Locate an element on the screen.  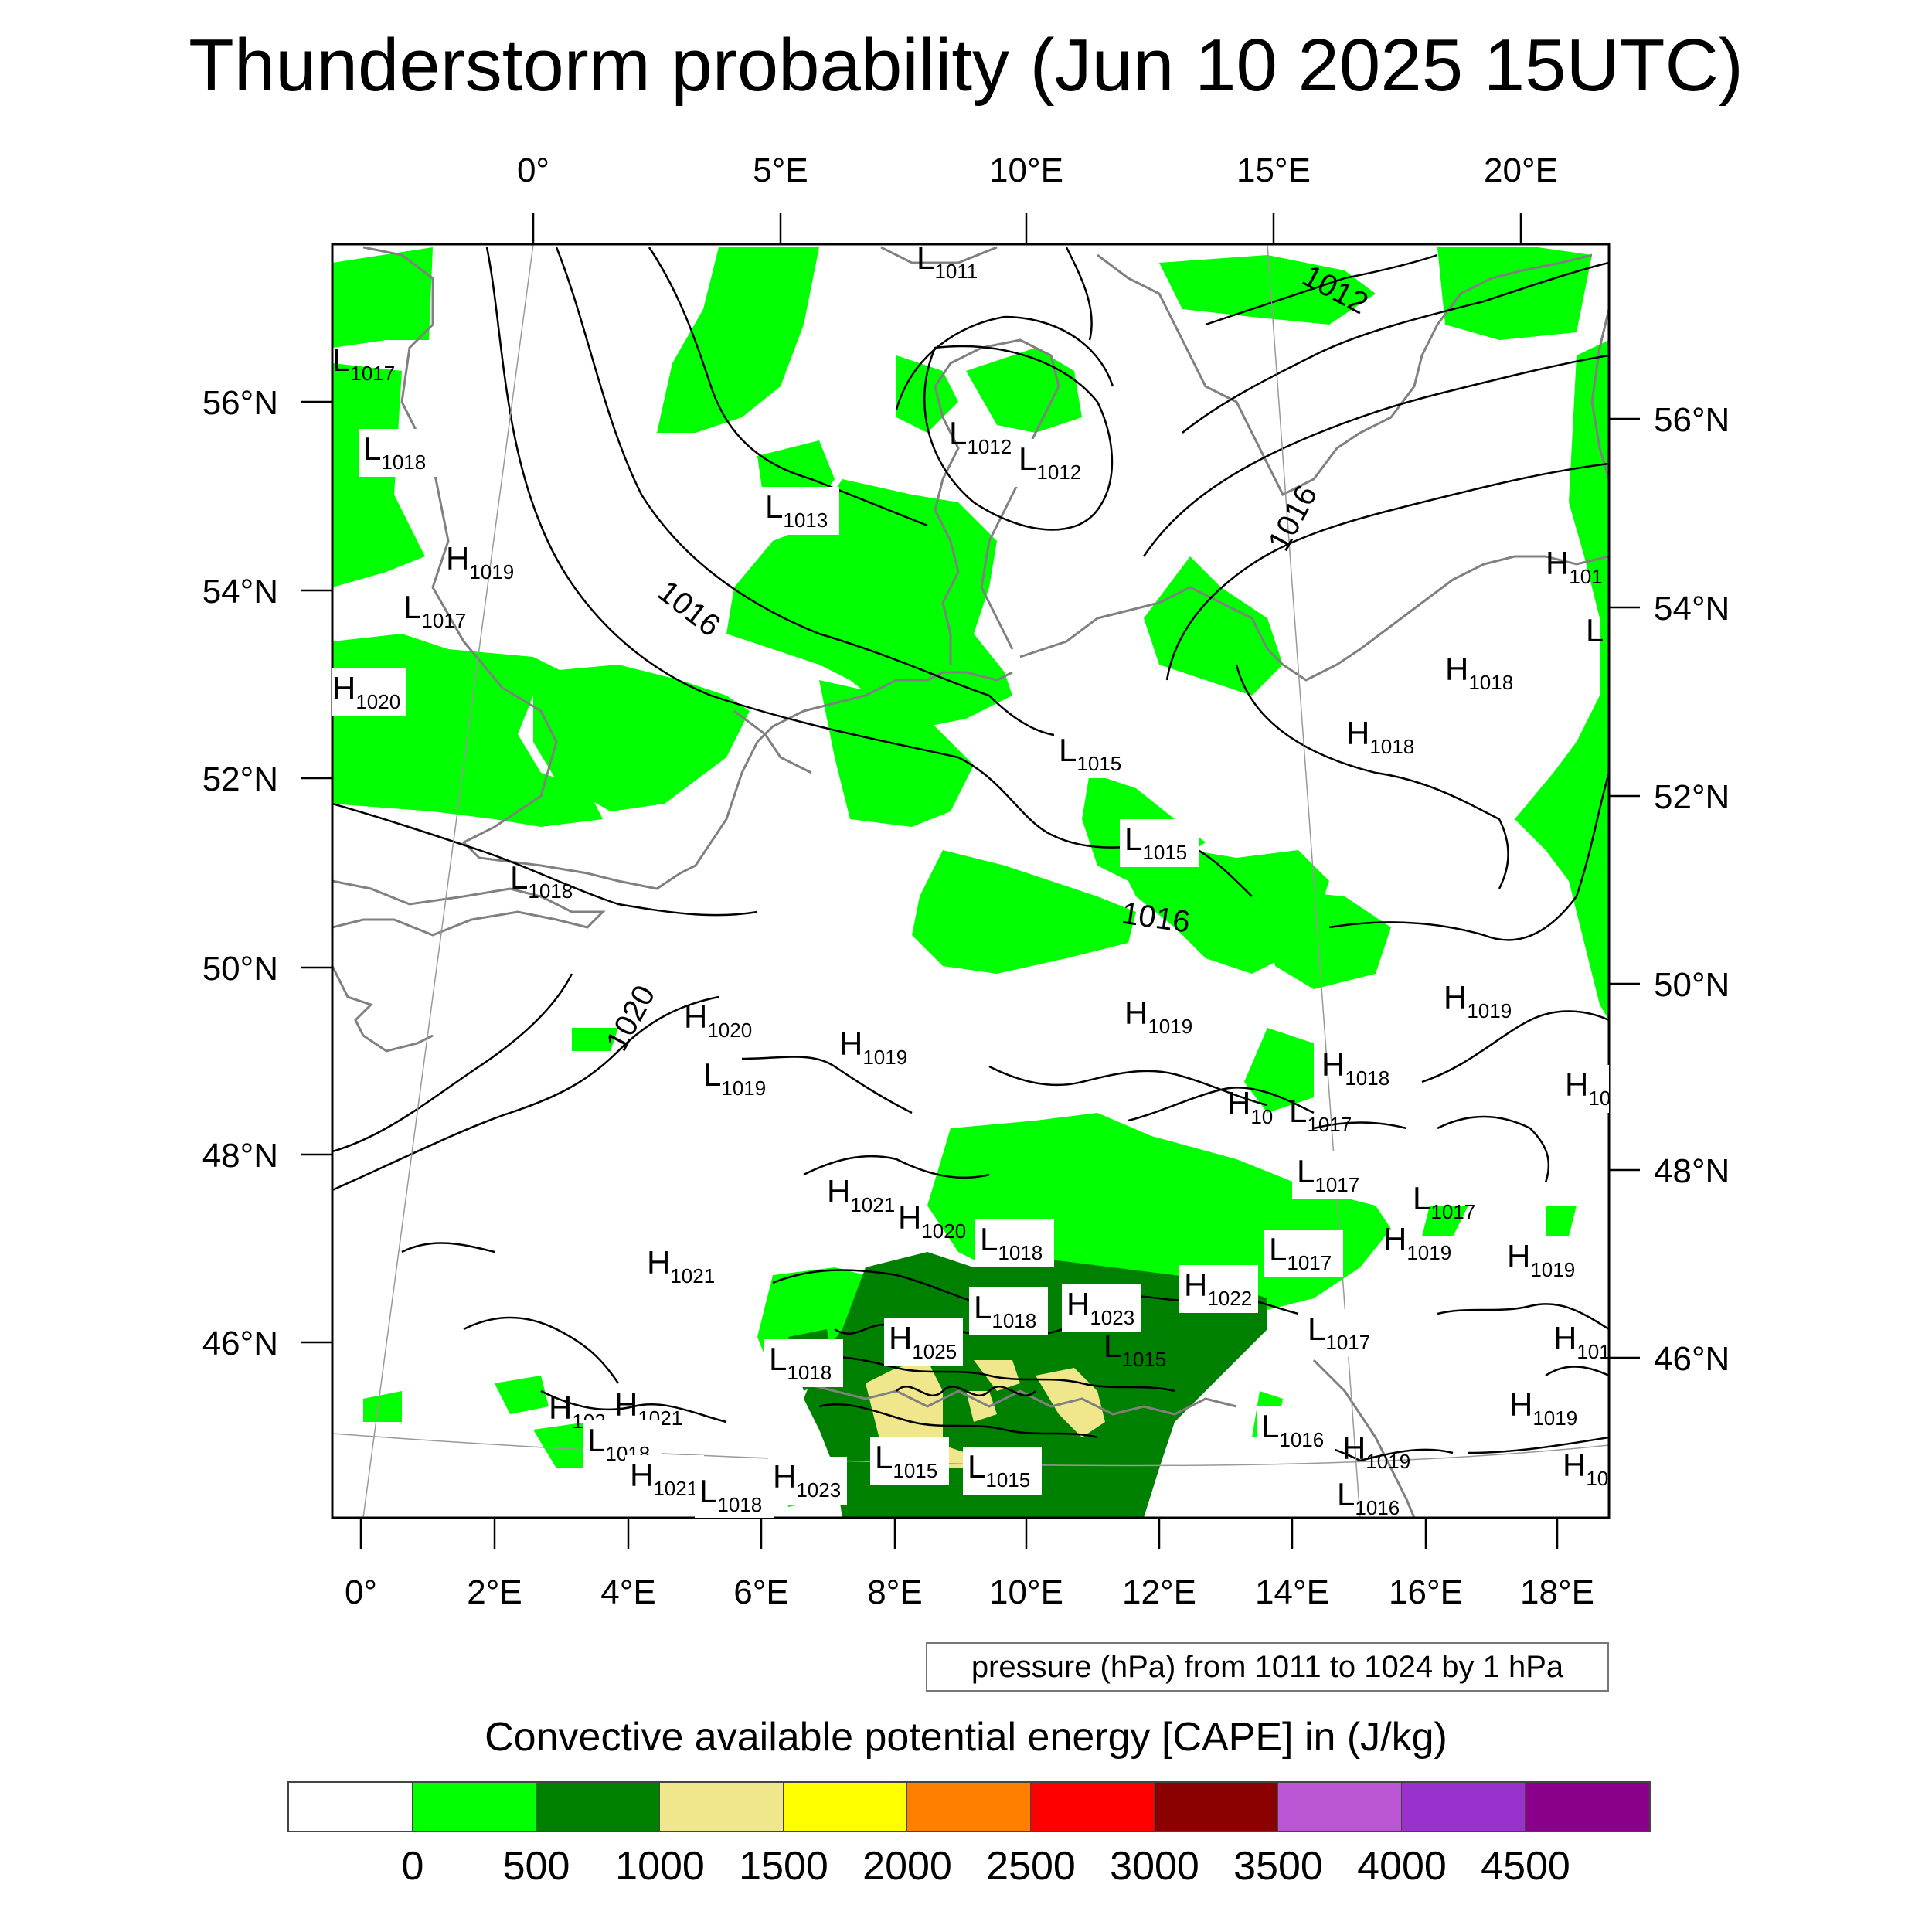
colorbar-tick-label: 3500 is located at coordinates (1278, 1867).